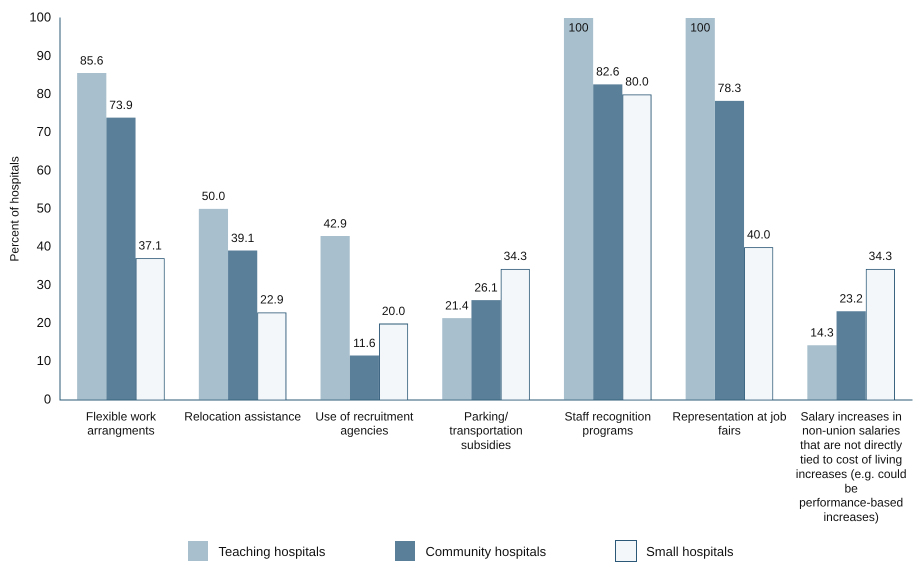 The width and height of the screenshot is (922, 567). What do you see at coordinates (121, 423) in the screenshot?
I see `x-tick-label: Flexible work arrangments` at bounding box center [121, 423].